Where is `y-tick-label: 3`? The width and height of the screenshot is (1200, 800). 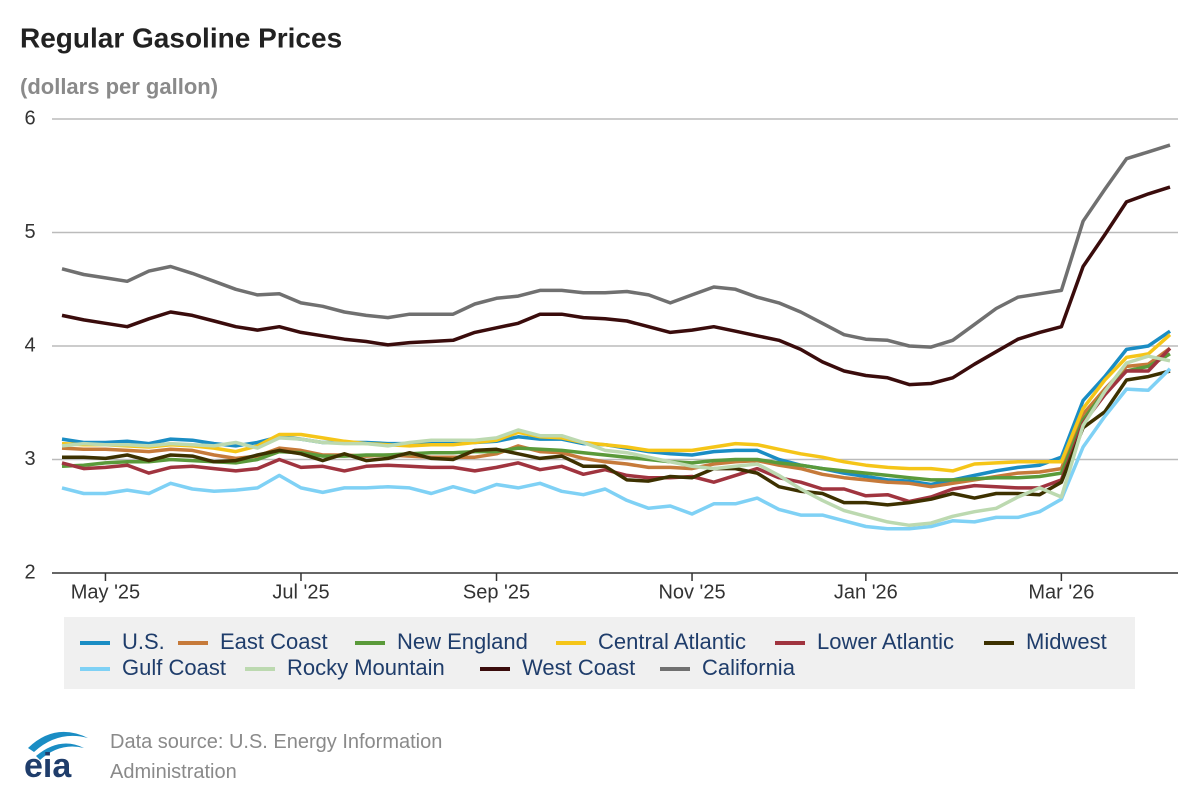
y-tick-label: 3 is located at coordinates (29, 459).